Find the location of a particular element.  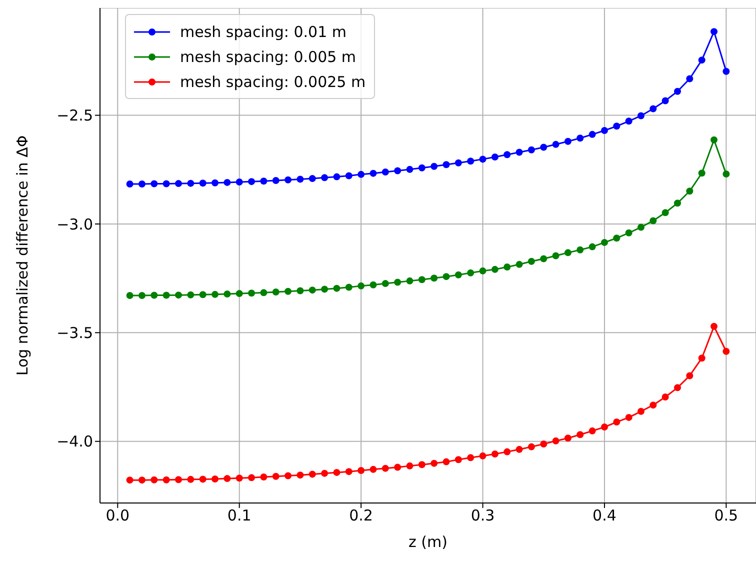

y-tick-label: −2.5 is located at coordinates (74, 115).